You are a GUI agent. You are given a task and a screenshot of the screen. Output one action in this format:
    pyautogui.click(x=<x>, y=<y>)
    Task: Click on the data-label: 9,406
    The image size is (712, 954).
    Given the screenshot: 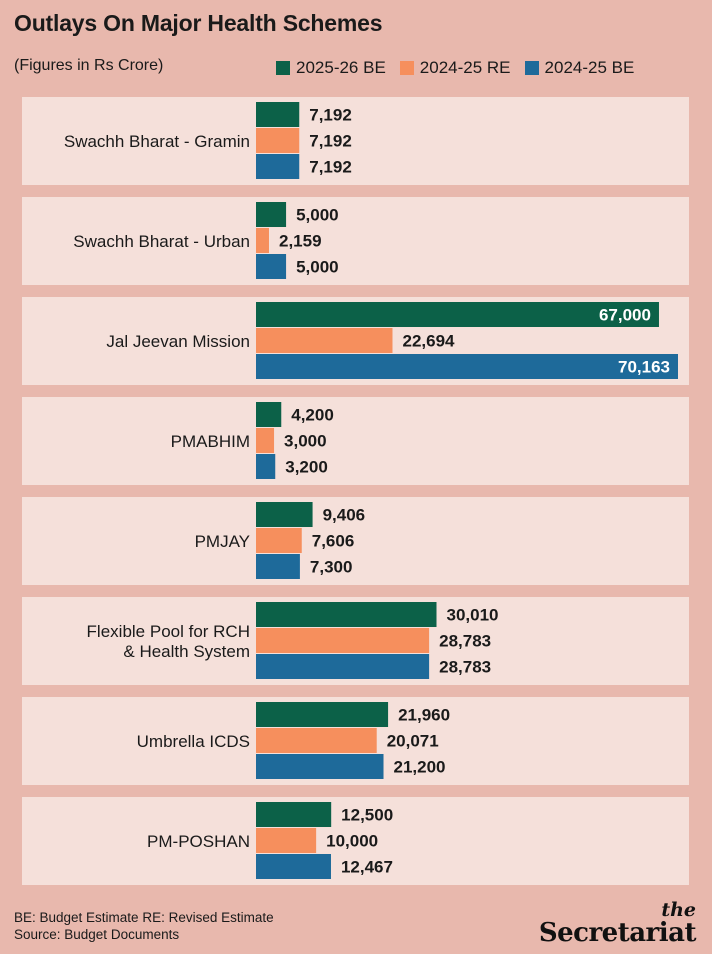 What is the action you would take?
    pyautogui.click(x=344, y=515)
    